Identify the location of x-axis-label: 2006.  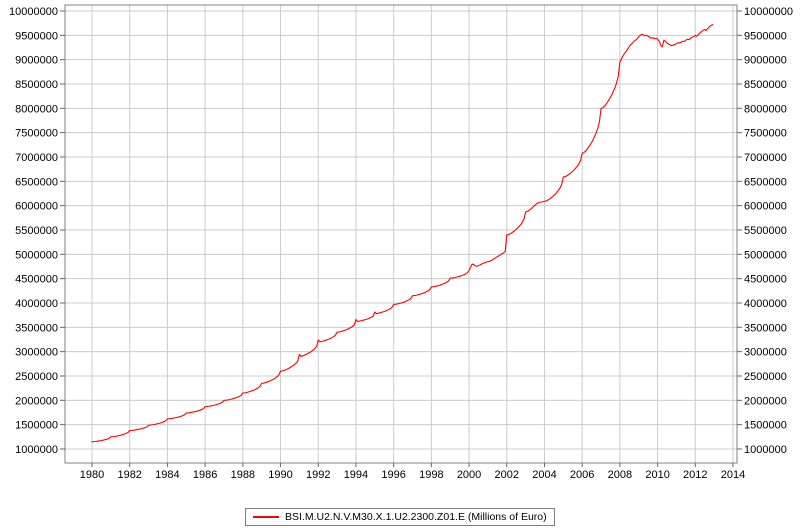
(582, 475).